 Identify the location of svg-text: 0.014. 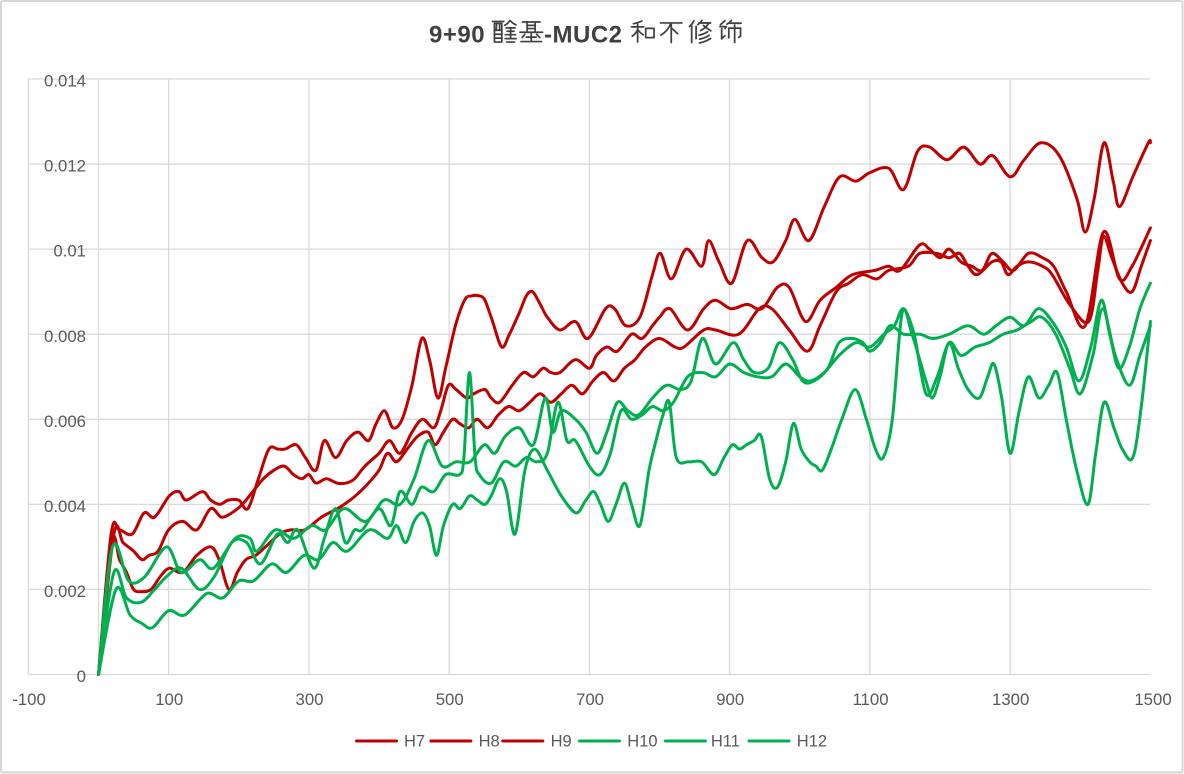
(65, 81).